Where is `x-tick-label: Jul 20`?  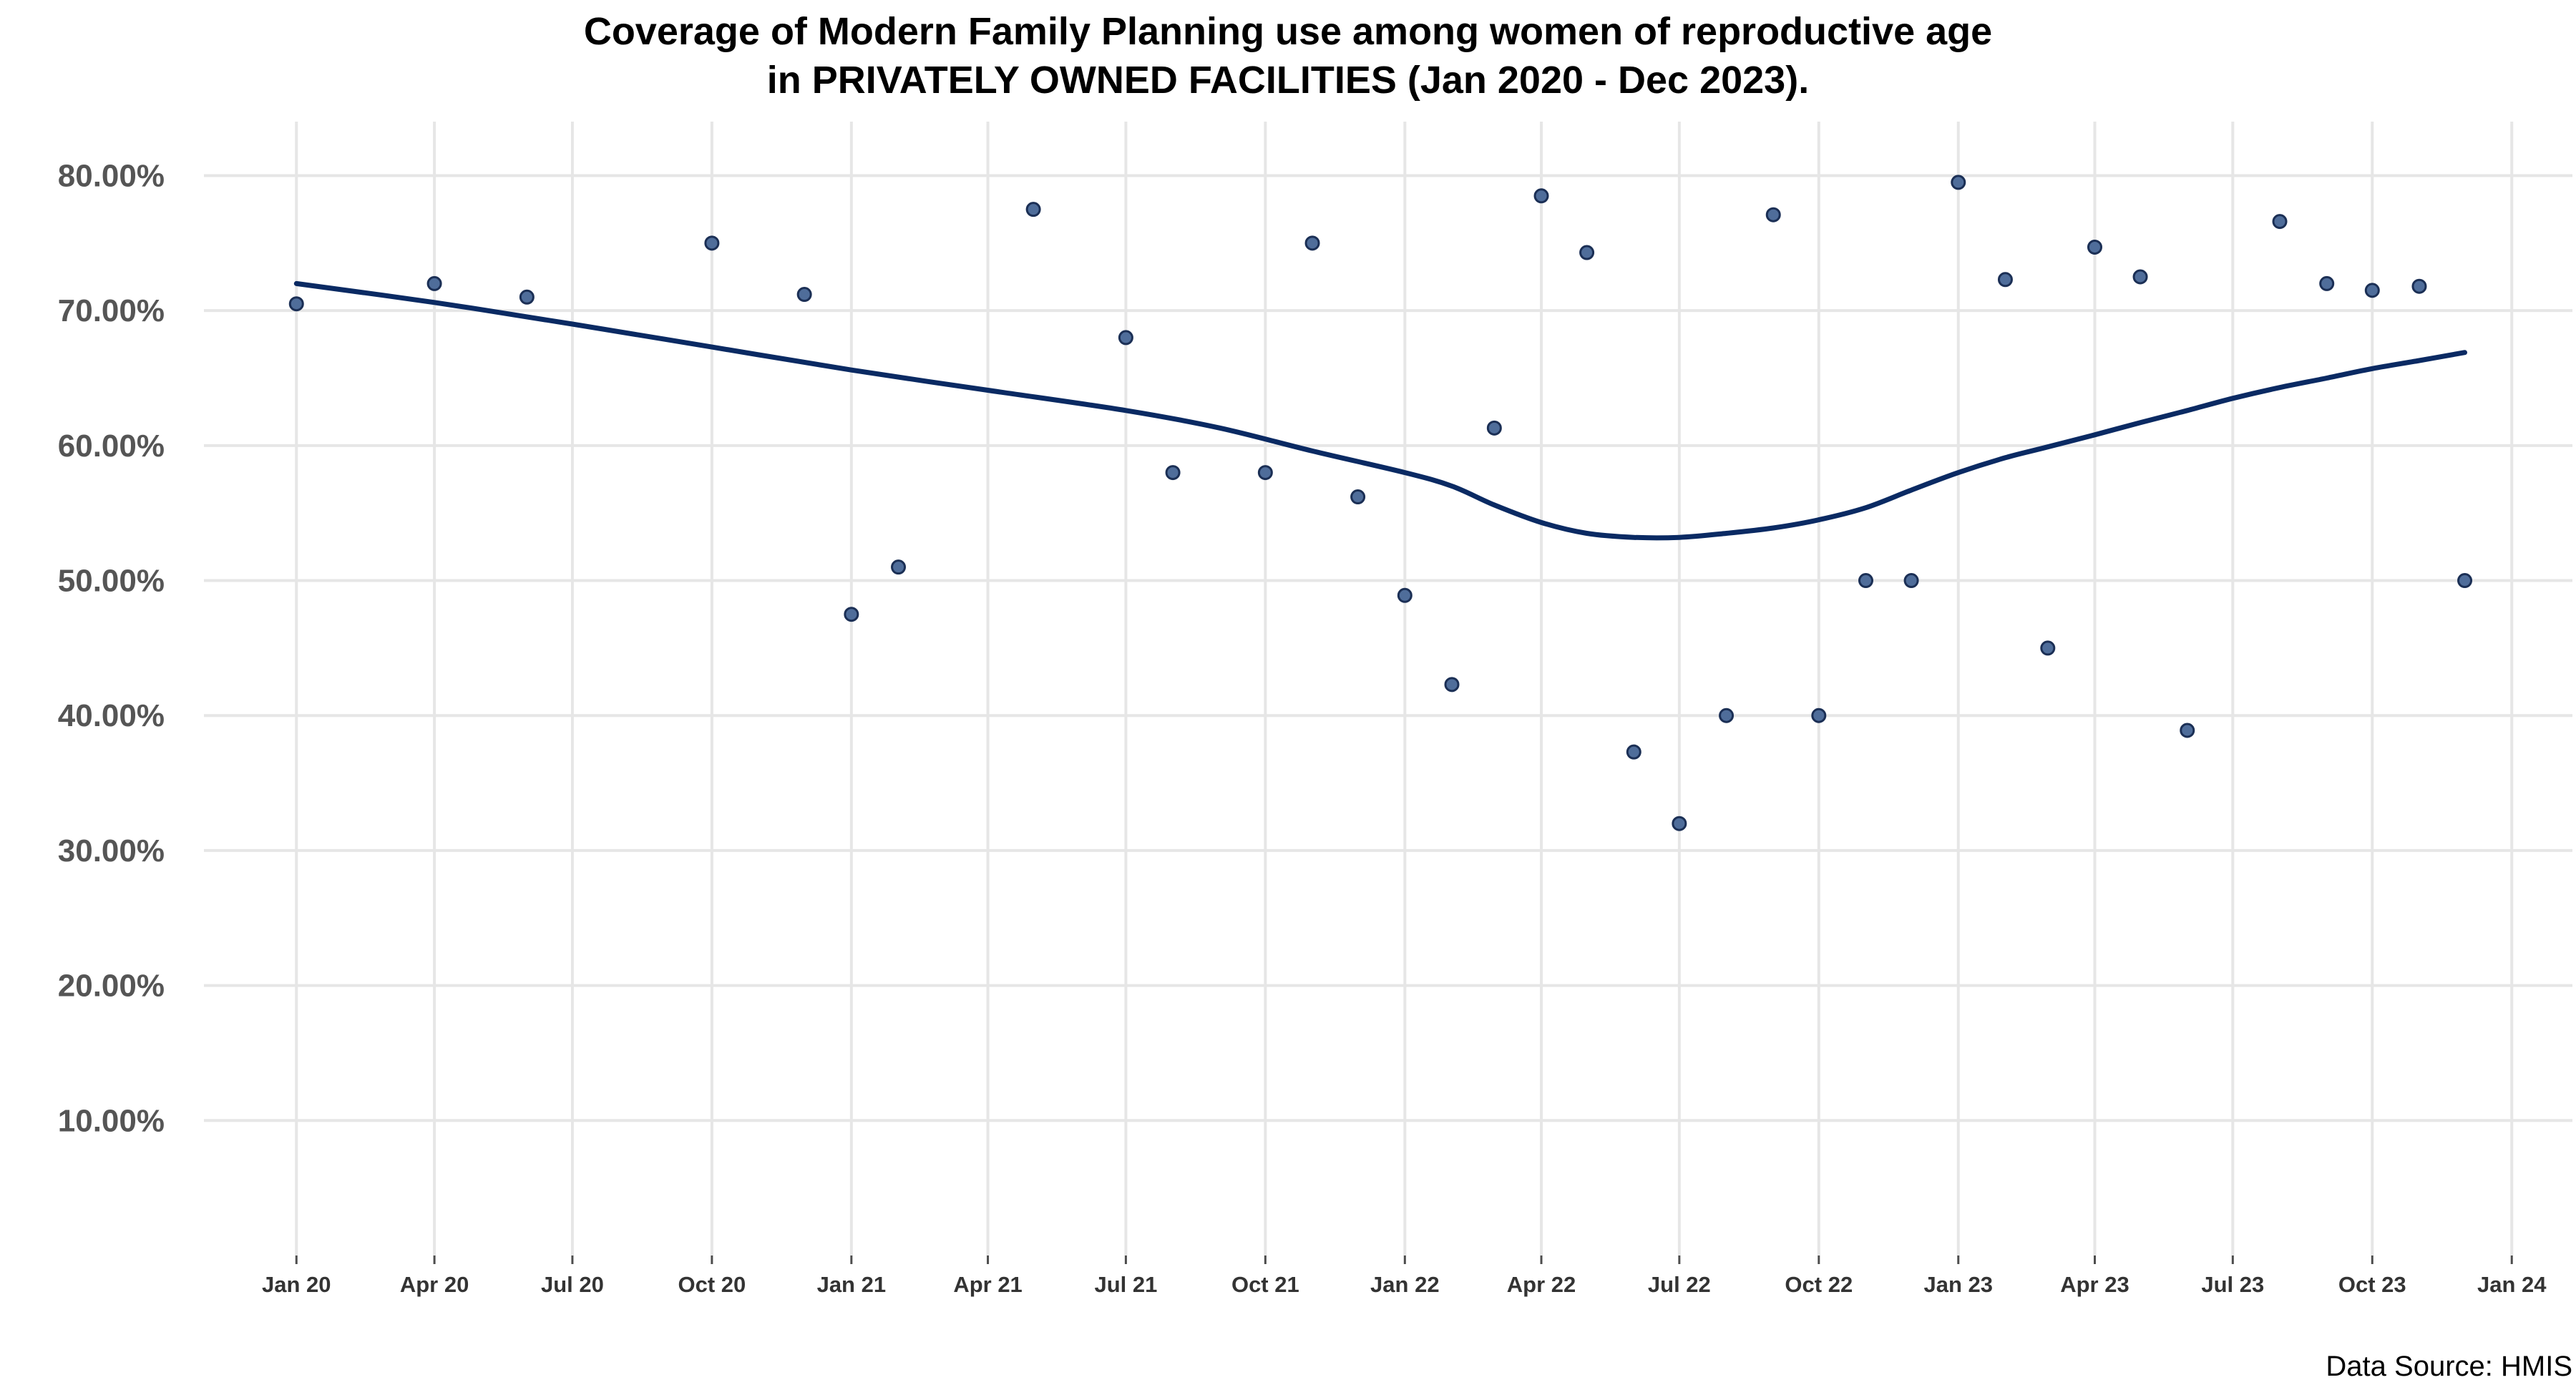
x-tick-label: Jul 20 is located at coordinates (572, 1285).